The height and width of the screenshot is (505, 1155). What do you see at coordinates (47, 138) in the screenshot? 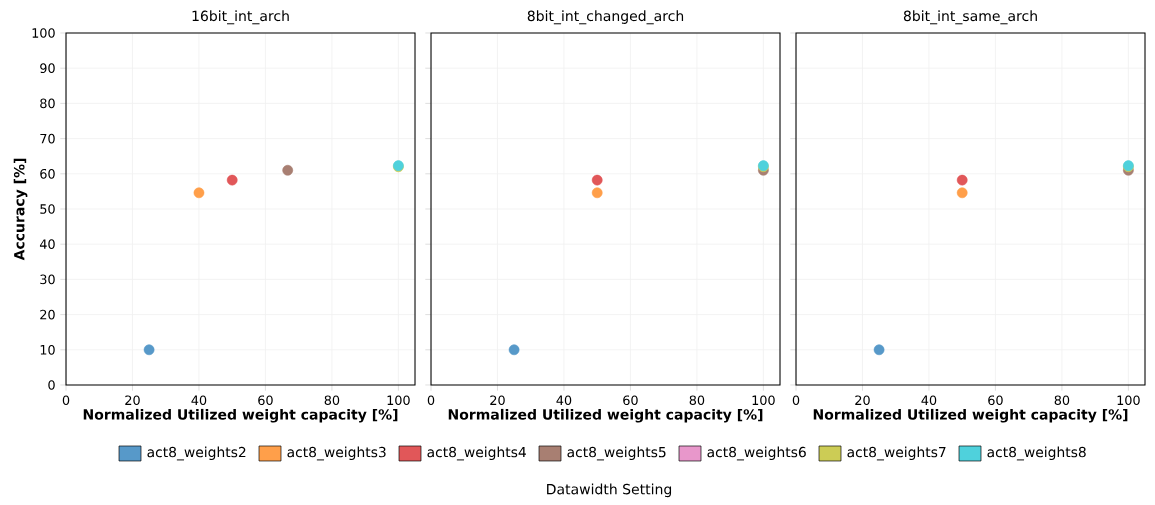
I see `y-tick-label: 70` at bounding box center [47, 138].